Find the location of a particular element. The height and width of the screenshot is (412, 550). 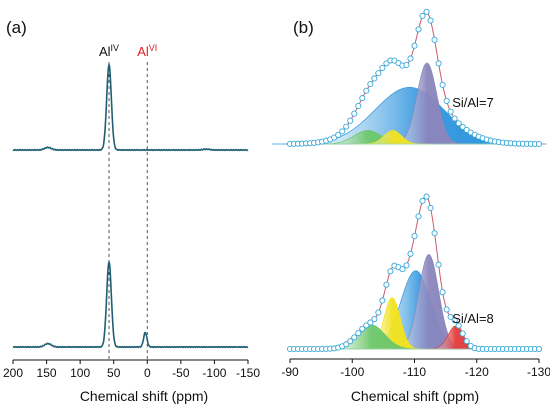

panel-b-tick-label: -130 is located at coordinates (538, 372).